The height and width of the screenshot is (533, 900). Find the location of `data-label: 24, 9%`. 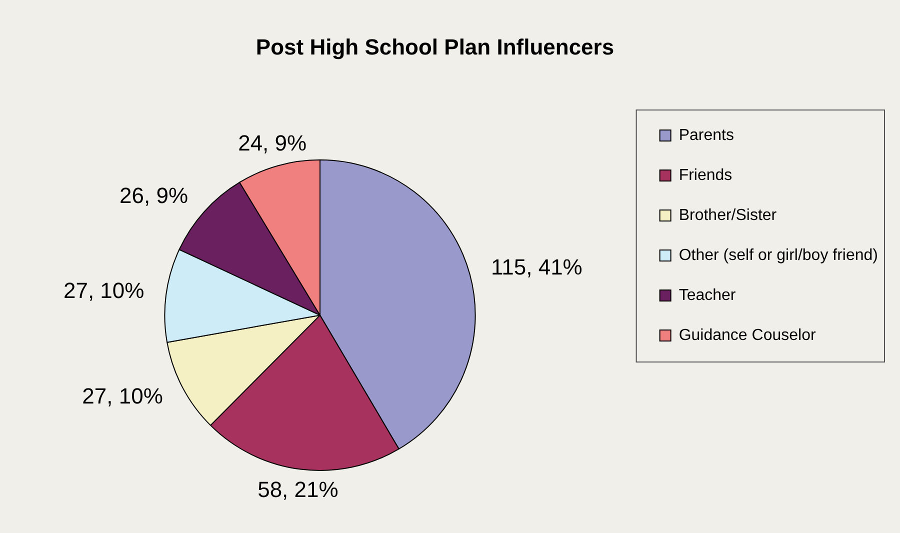

data-label: 24, 9% is located at coordinates (272, 143).